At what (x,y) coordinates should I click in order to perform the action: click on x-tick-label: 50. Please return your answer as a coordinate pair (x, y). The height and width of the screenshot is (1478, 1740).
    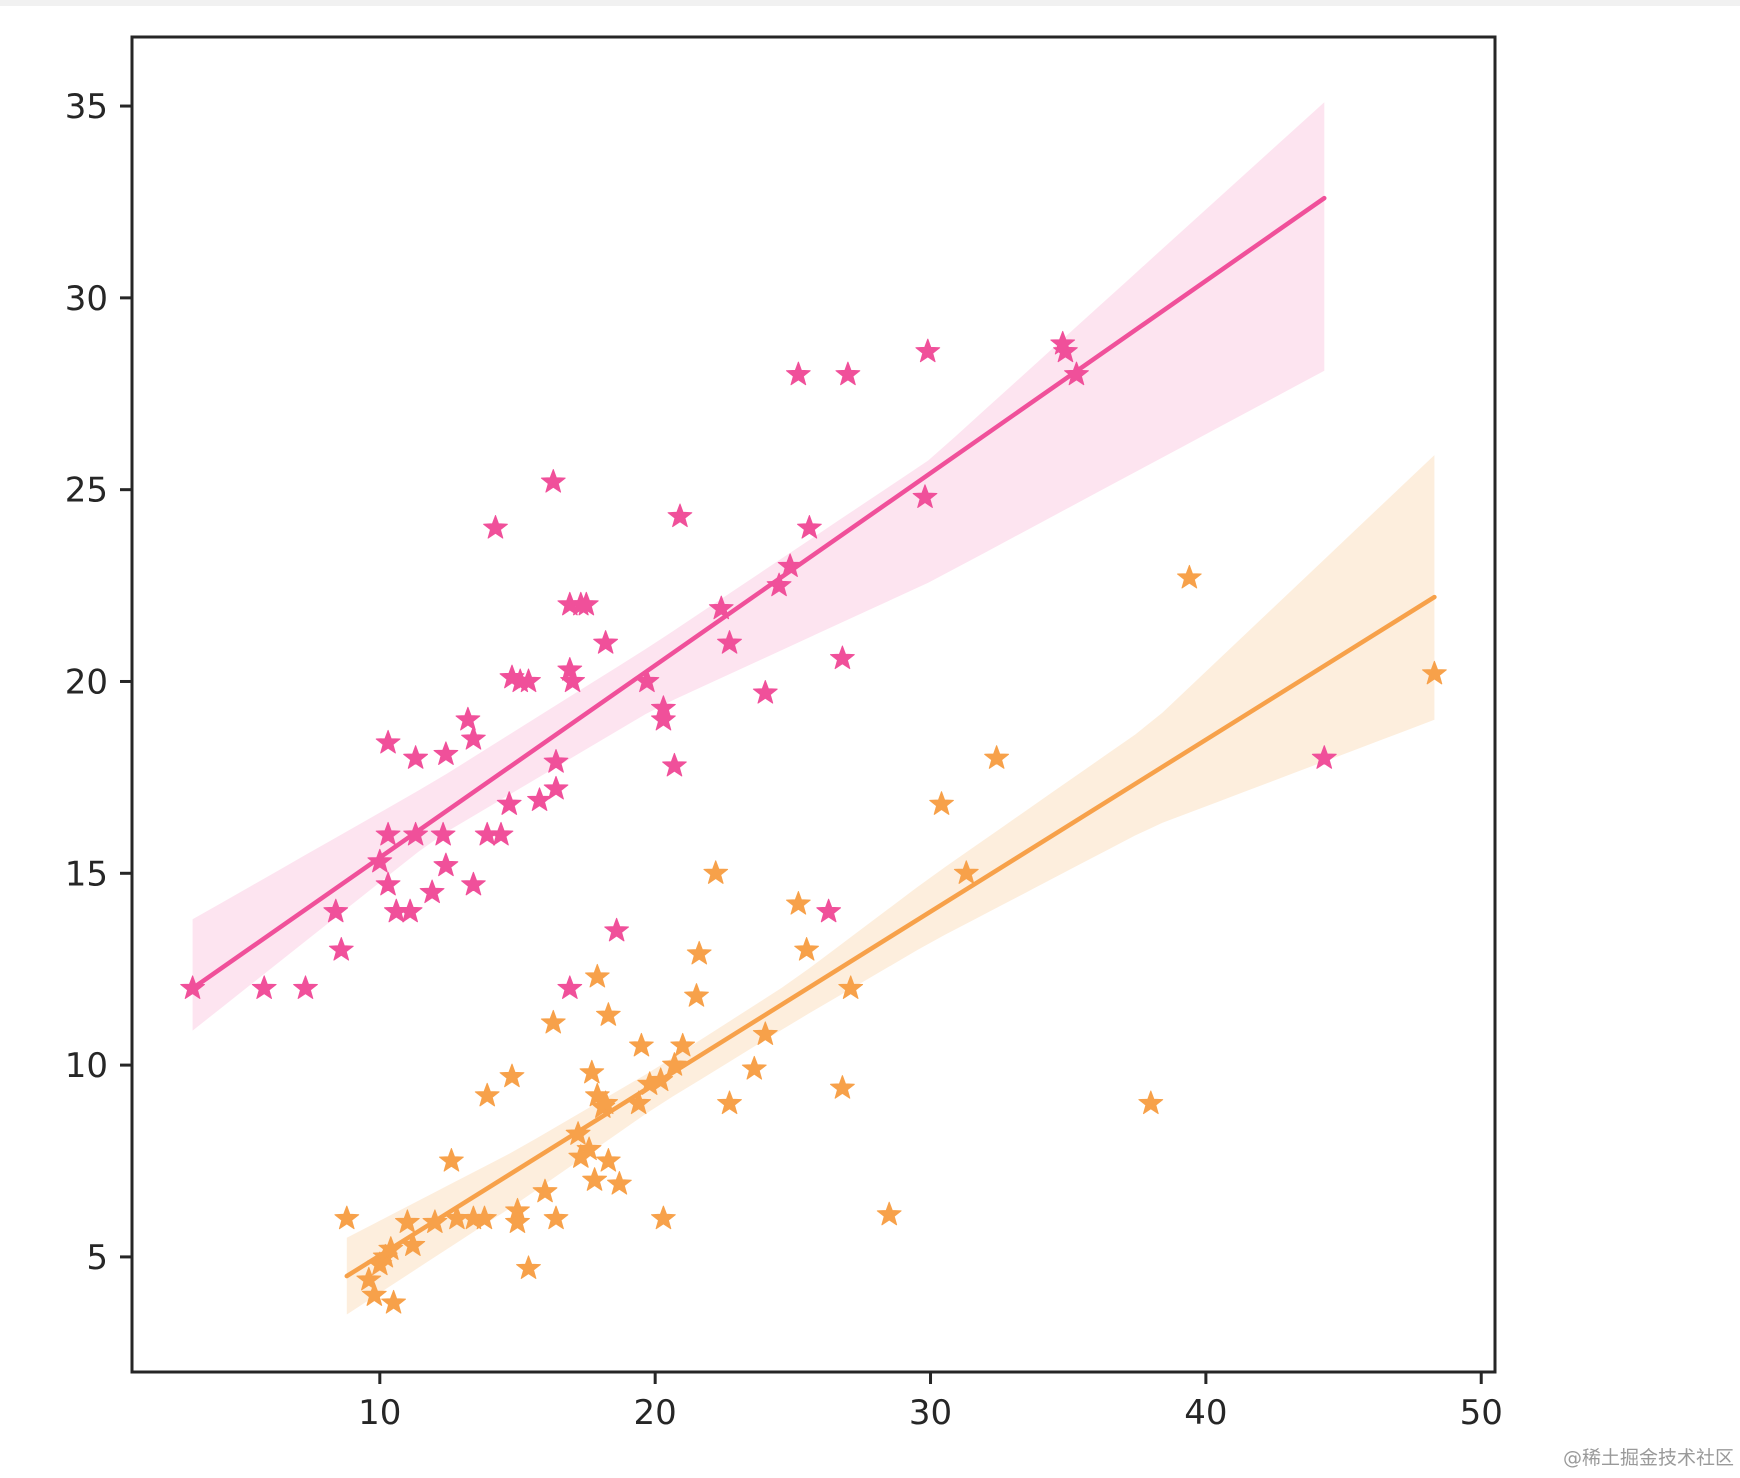
    Looking at the image, I should click on (1481, 1413).